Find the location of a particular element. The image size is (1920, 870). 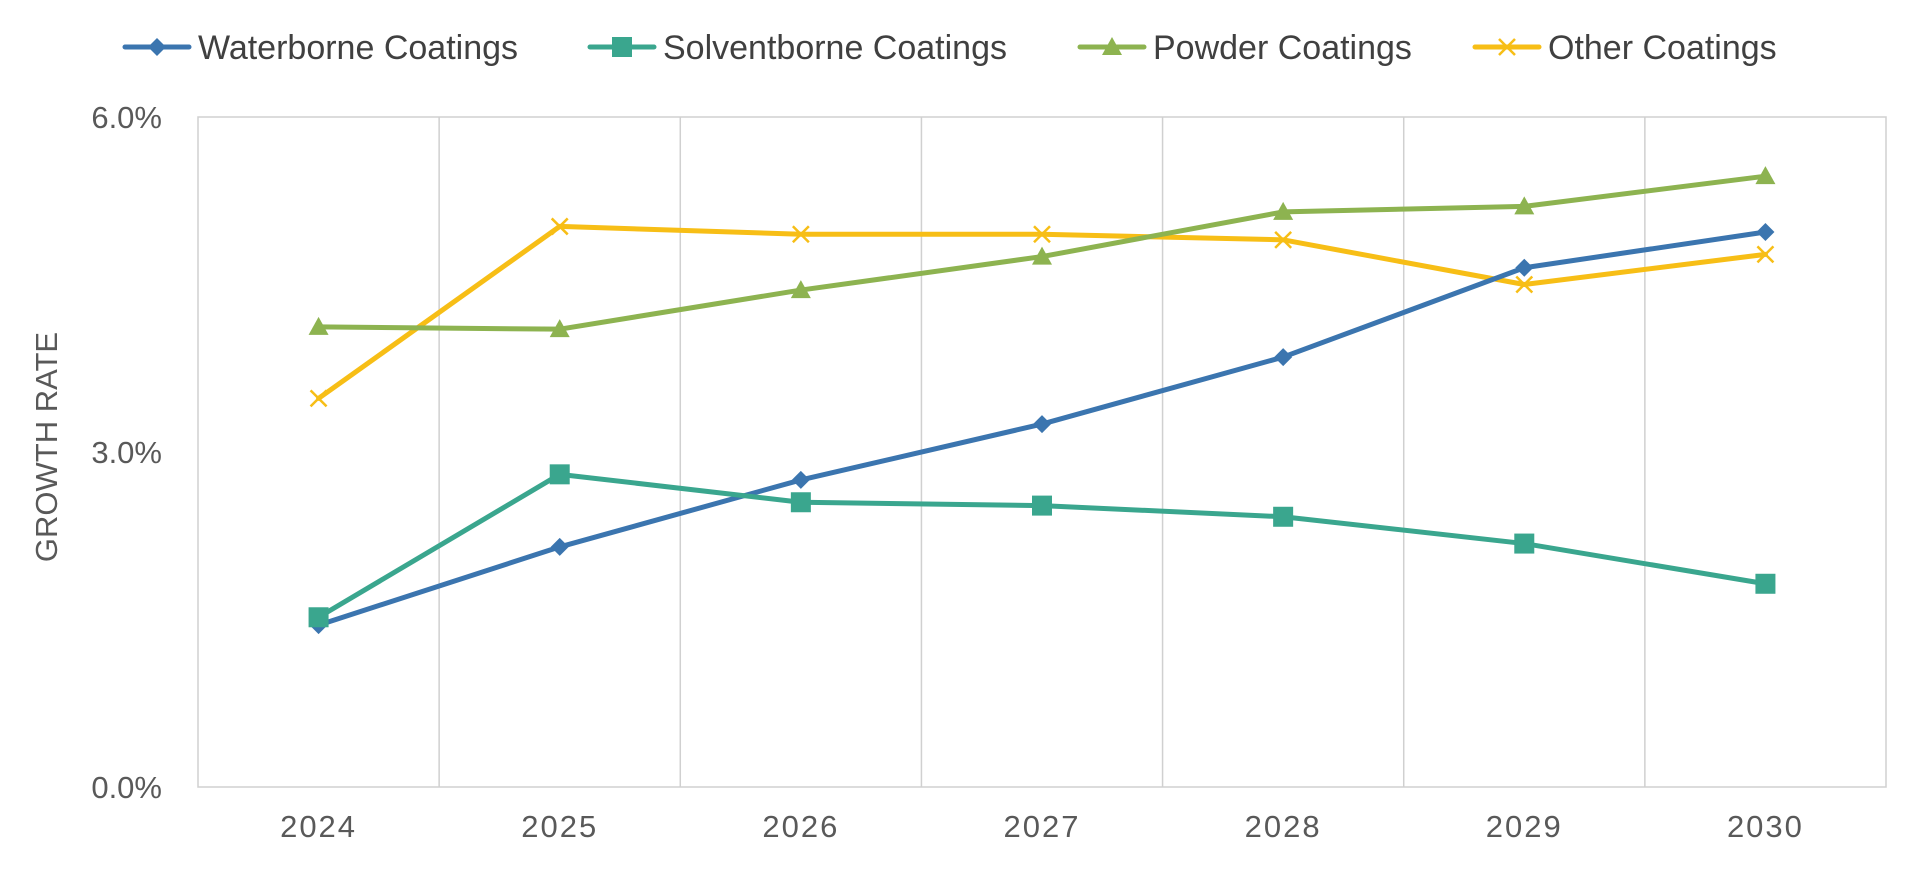

legend-item-powder-coatings: Powder Coatings is located at coordinates (1244, 48).